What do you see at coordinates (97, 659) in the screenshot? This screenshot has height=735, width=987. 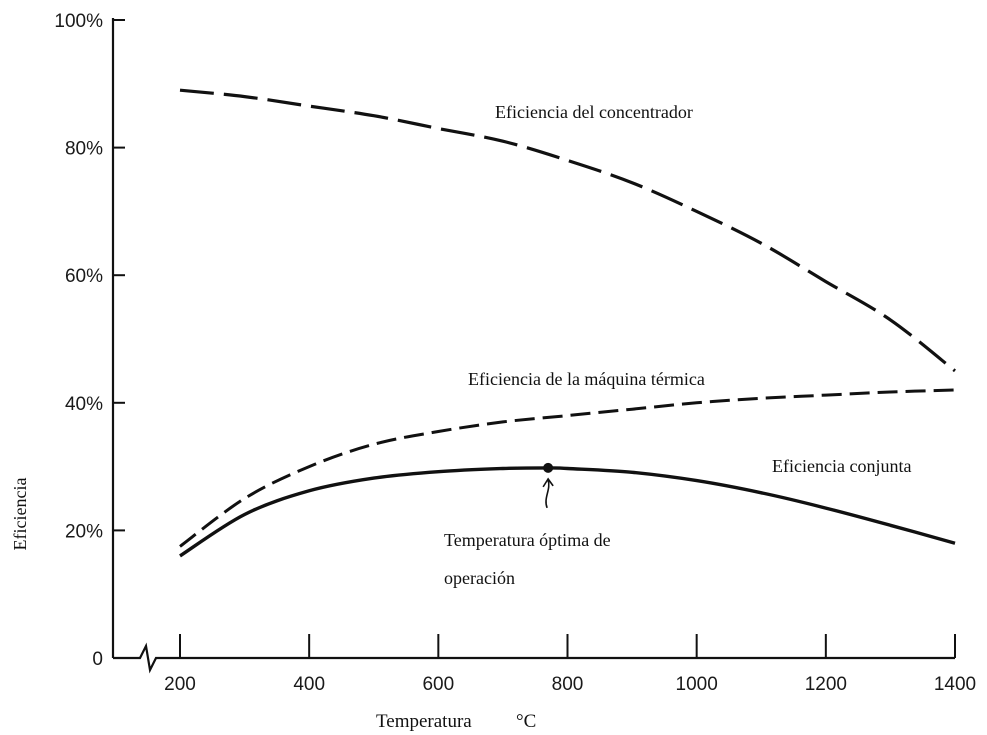 I see `y-tick-label: 0` at bounding box center [97, 659].